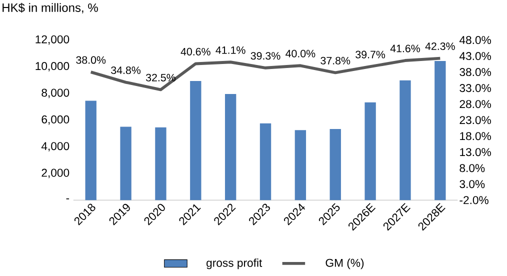 The width and height of the screenshot is (507, 276). I want to click on data-label: 41.1%, so click(231, 50).